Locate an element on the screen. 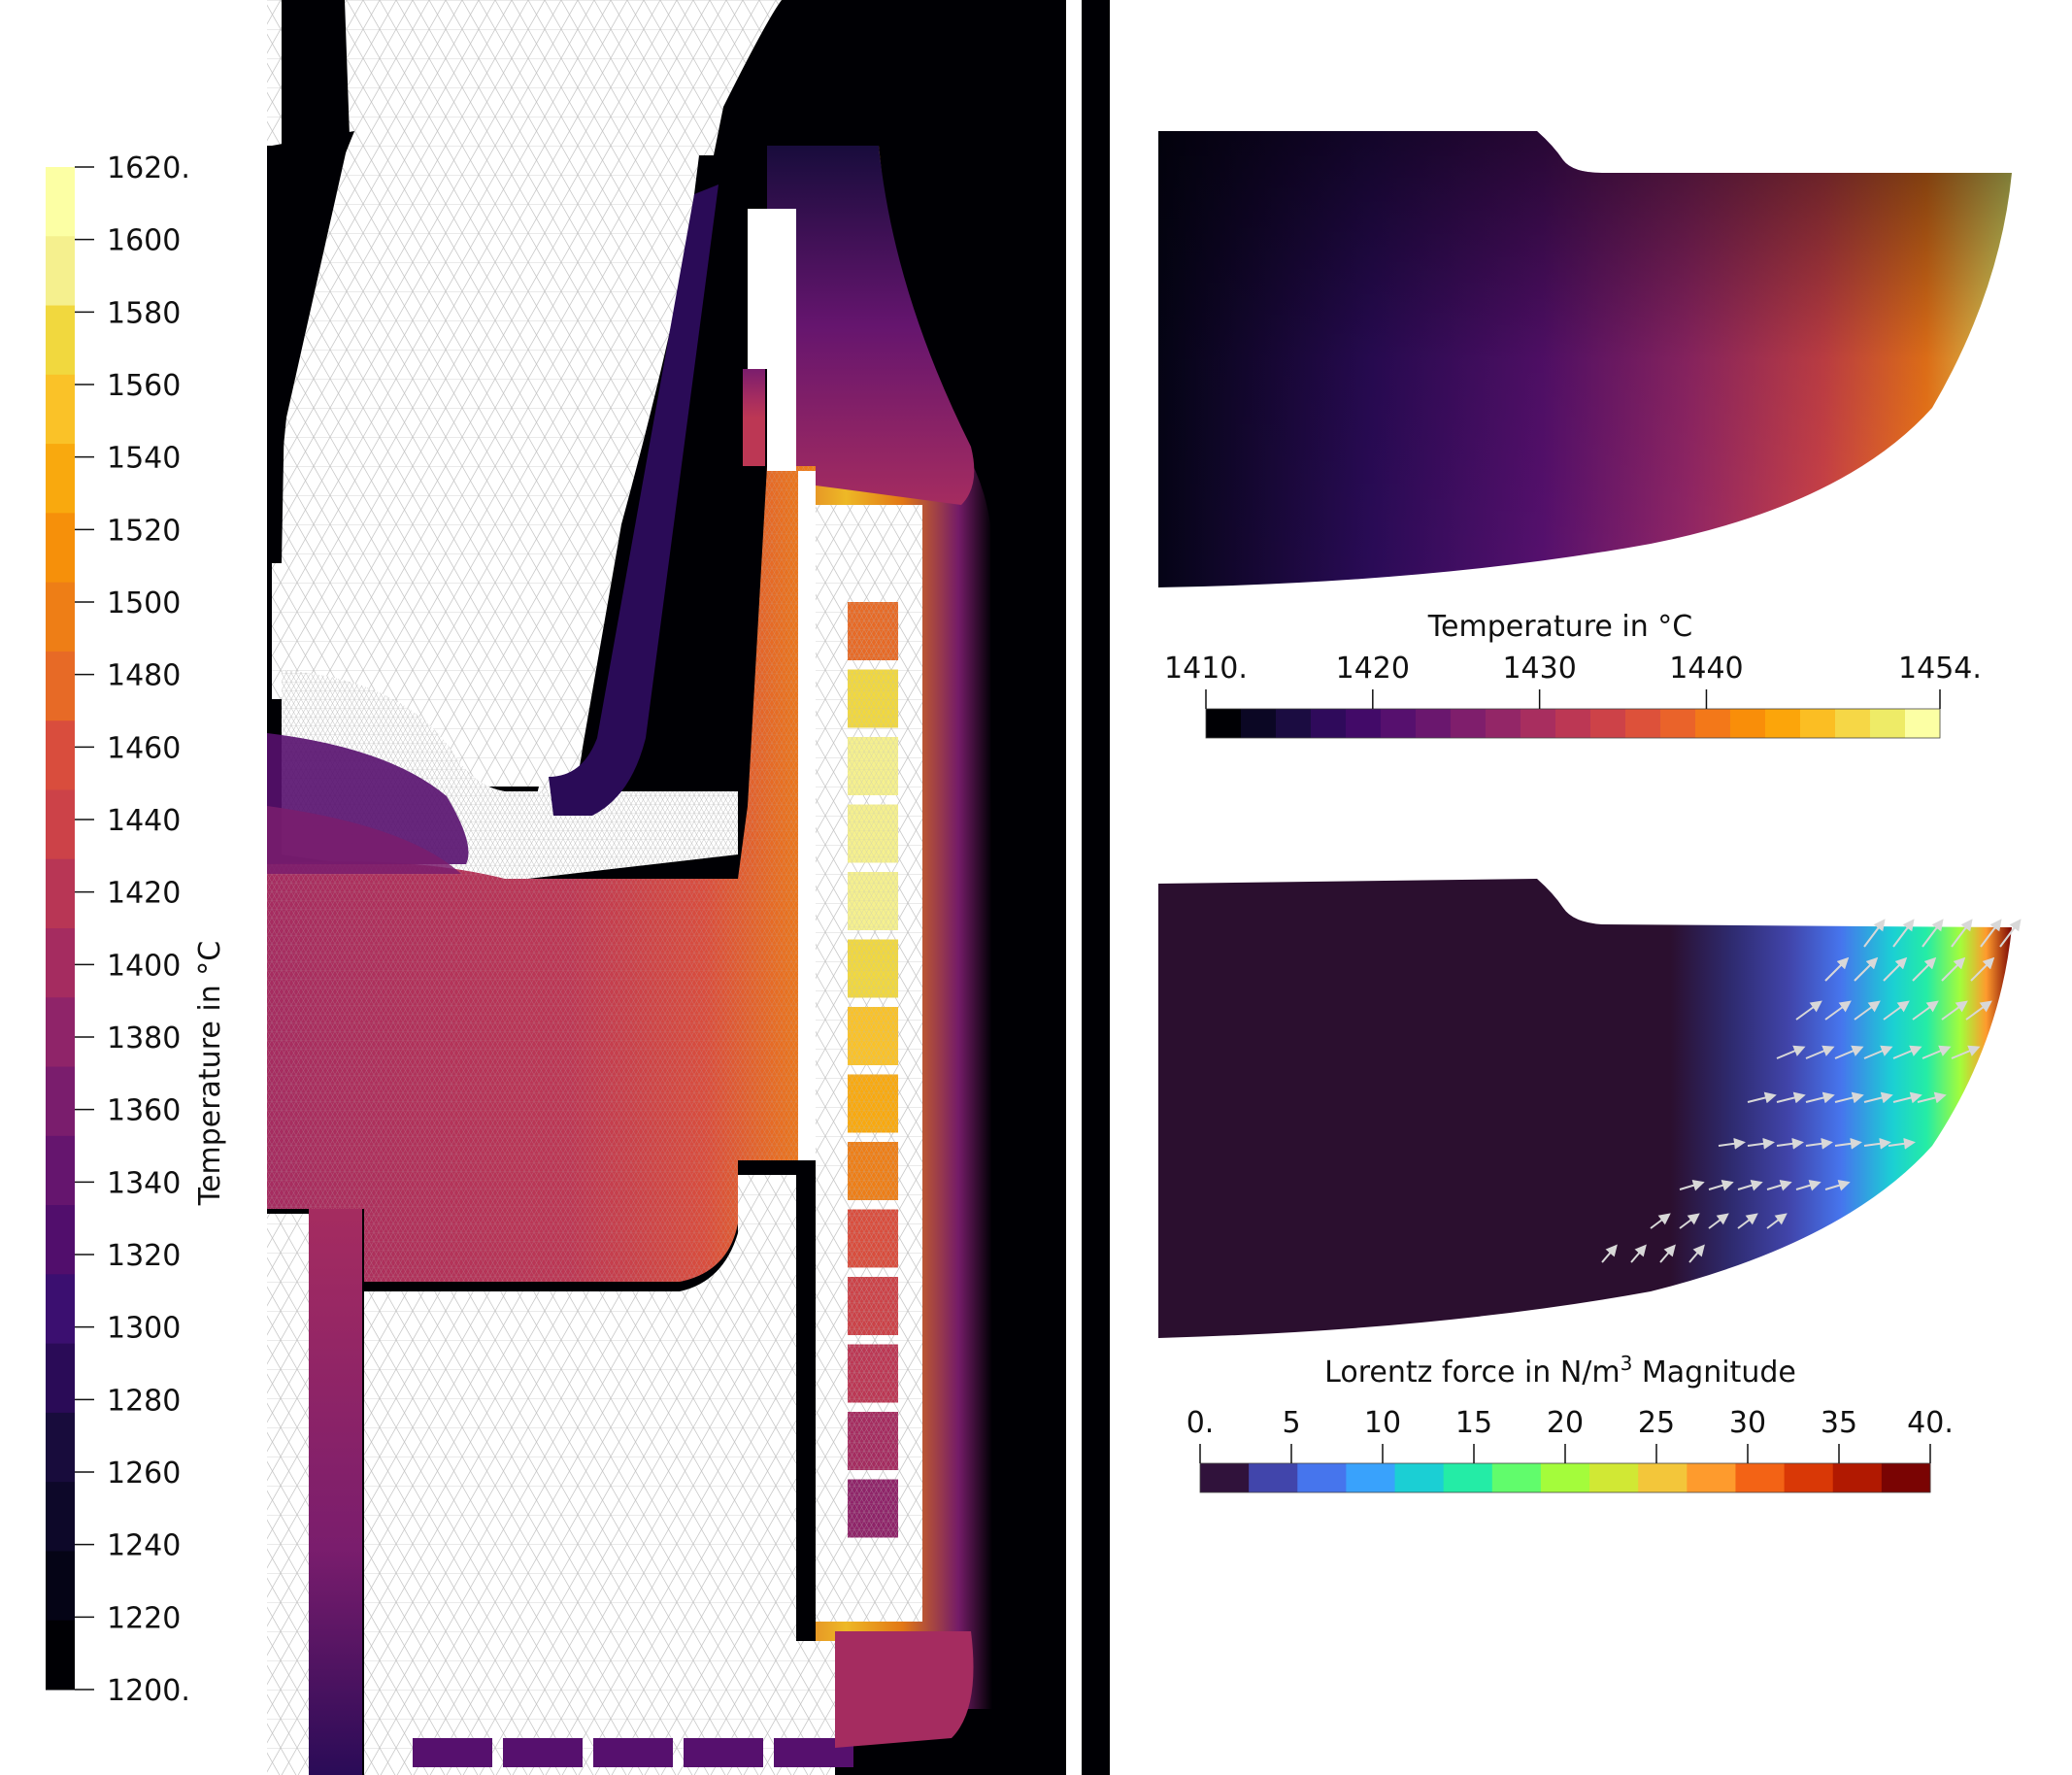 The width and height of the screenshot is (2072, 1775). left-colorbar-tick-label: 1380 is located at coordinates (144, 1038).